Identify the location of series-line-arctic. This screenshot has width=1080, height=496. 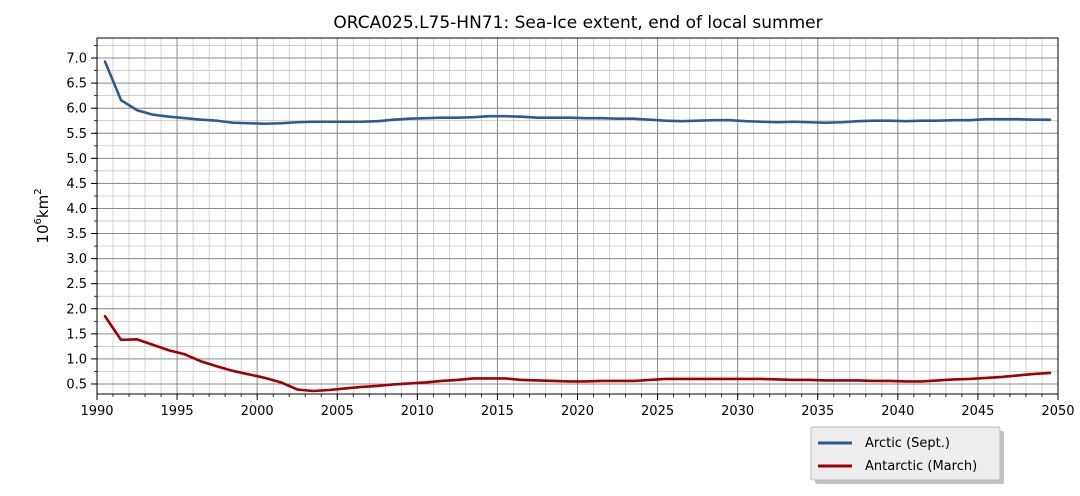
(577, 93).